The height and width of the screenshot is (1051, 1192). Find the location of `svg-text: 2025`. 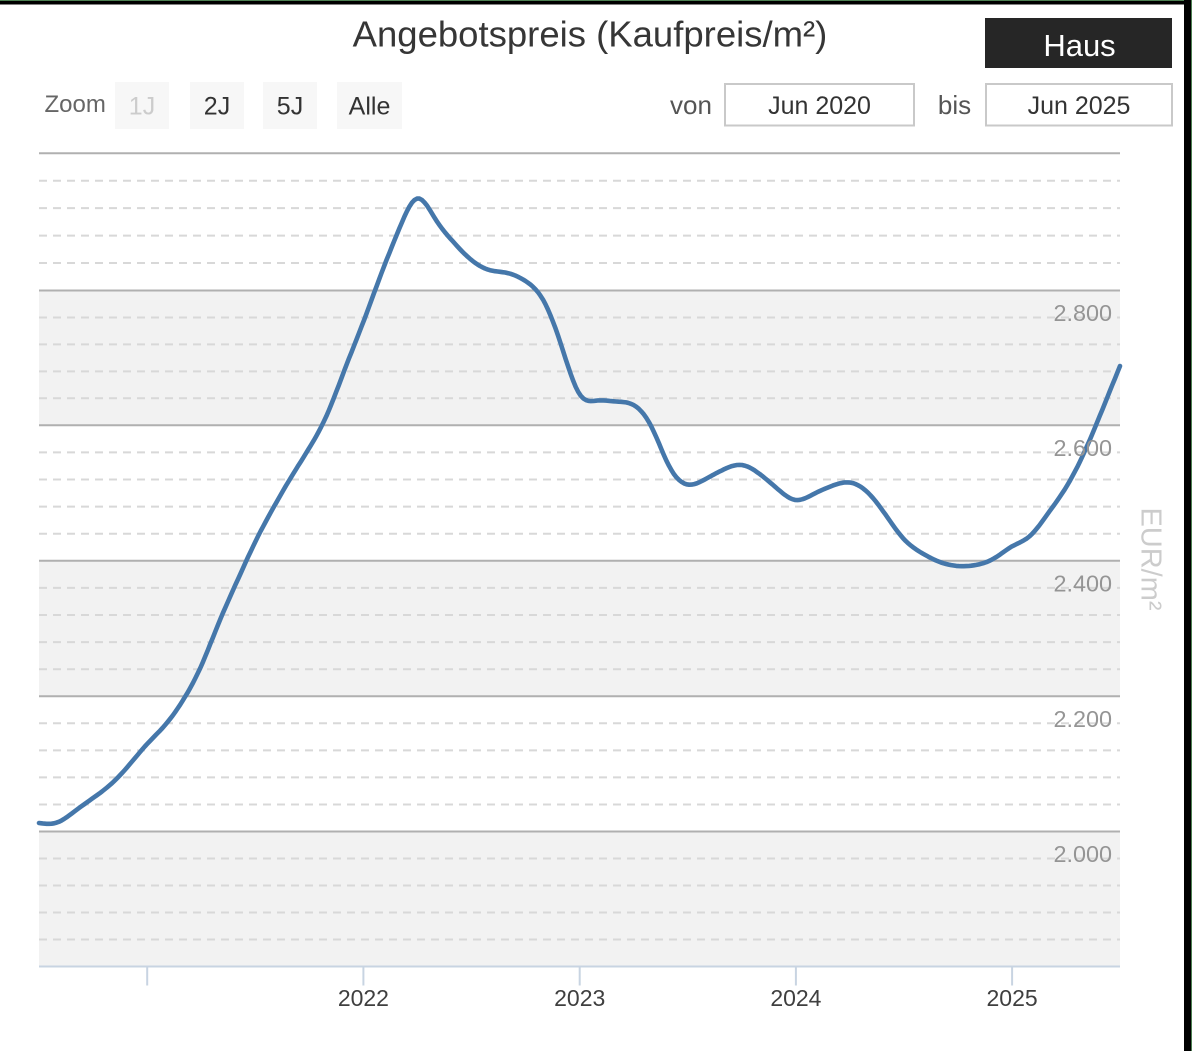

svg-text: 2025 is located at coordinates (1012, 998).